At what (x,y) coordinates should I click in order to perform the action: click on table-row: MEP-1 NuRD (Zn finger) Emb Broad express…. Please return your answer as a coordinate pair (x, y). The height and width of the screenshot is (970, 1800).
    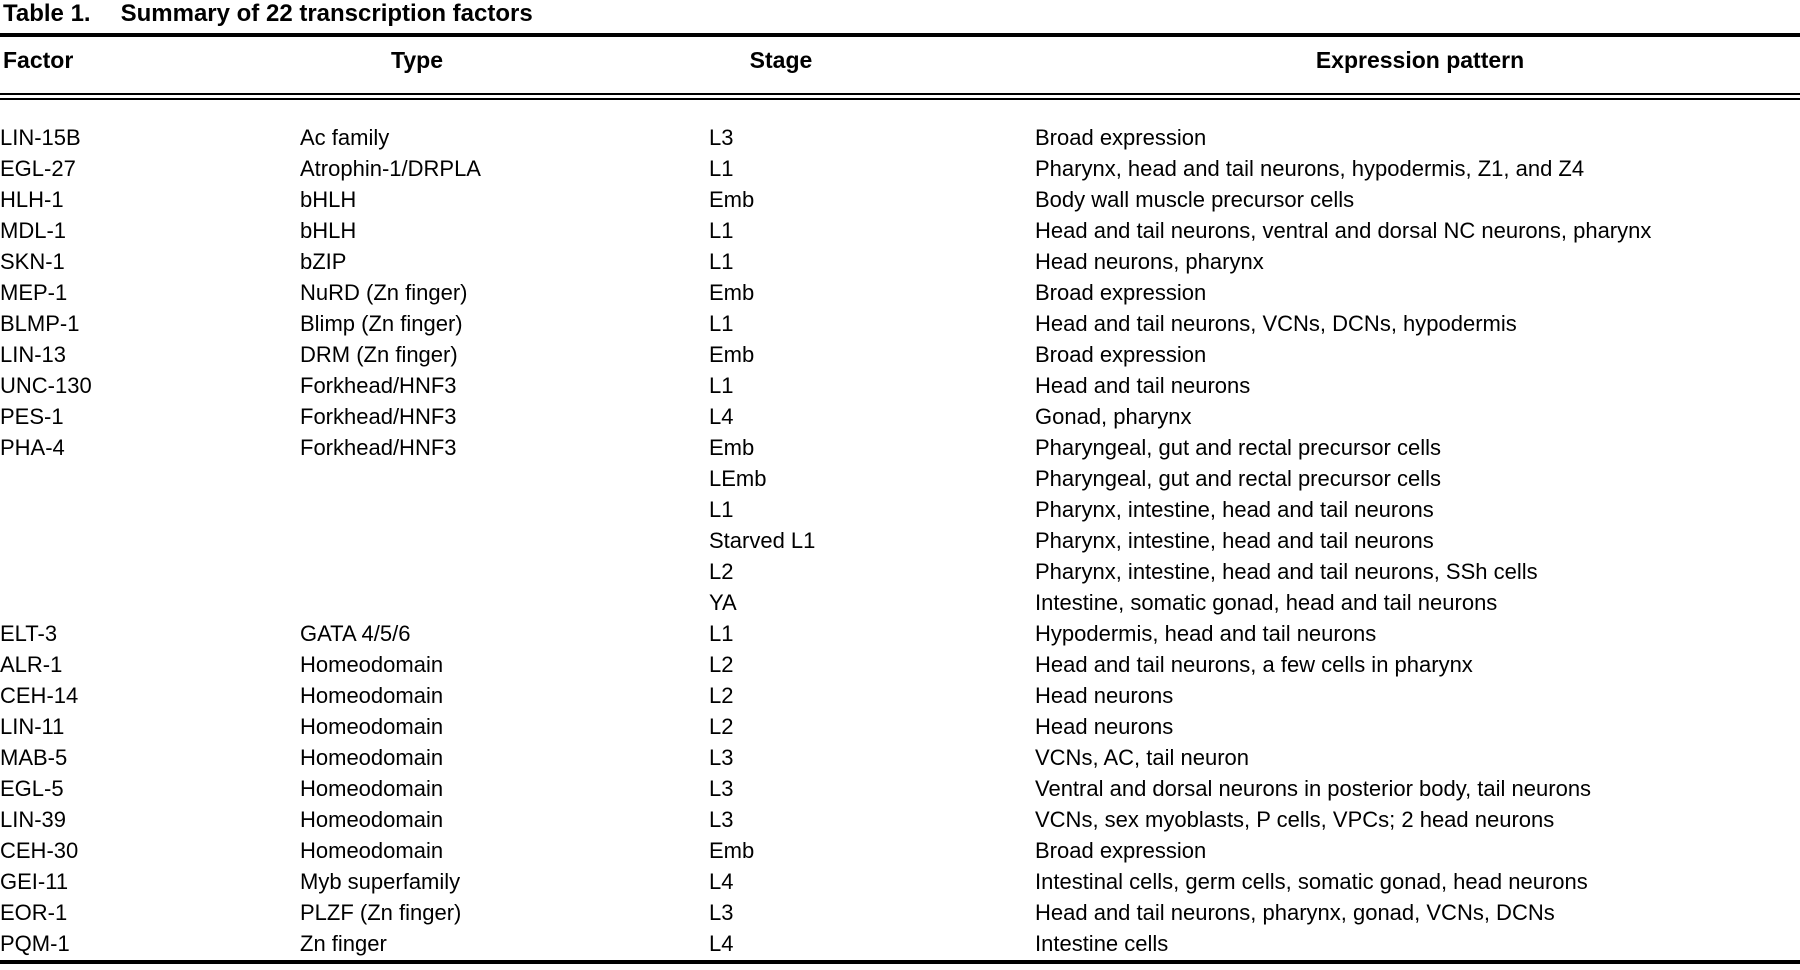
    Looking at the image, I should click on (900, 292).